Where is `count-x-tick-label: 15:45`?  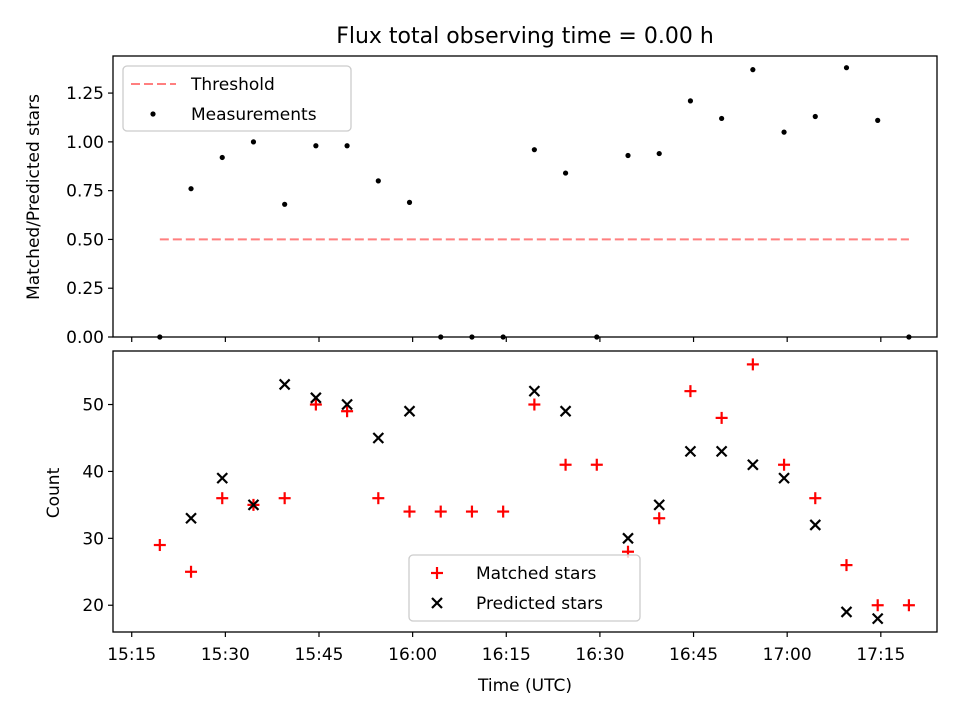
count-x-tick-label: 15:45 is located at coordinates (319, 655).